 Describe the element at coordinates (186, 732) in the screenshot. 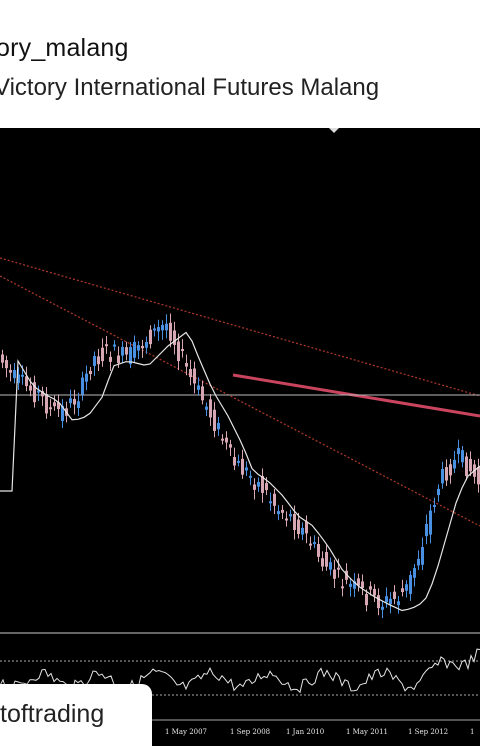

I see `date-tick-label: 1 May 2007` at that location.